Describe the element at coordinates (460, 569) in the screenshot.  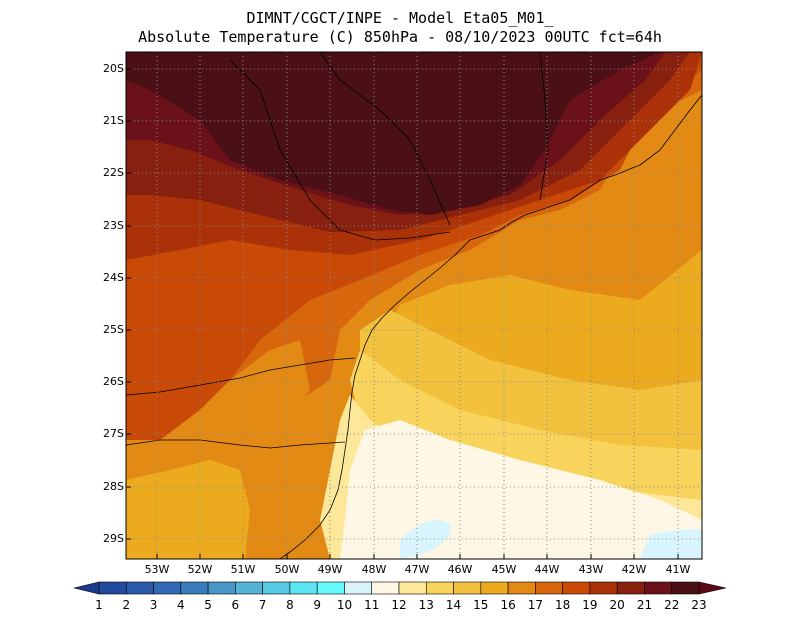
I see `lon-label: 46W` at that location.